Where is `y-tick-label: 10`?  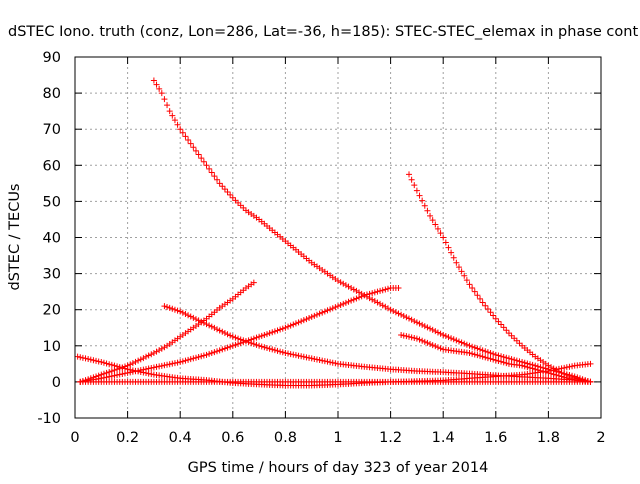
y-tick-label: 10 is located at coordinates (52, 347).